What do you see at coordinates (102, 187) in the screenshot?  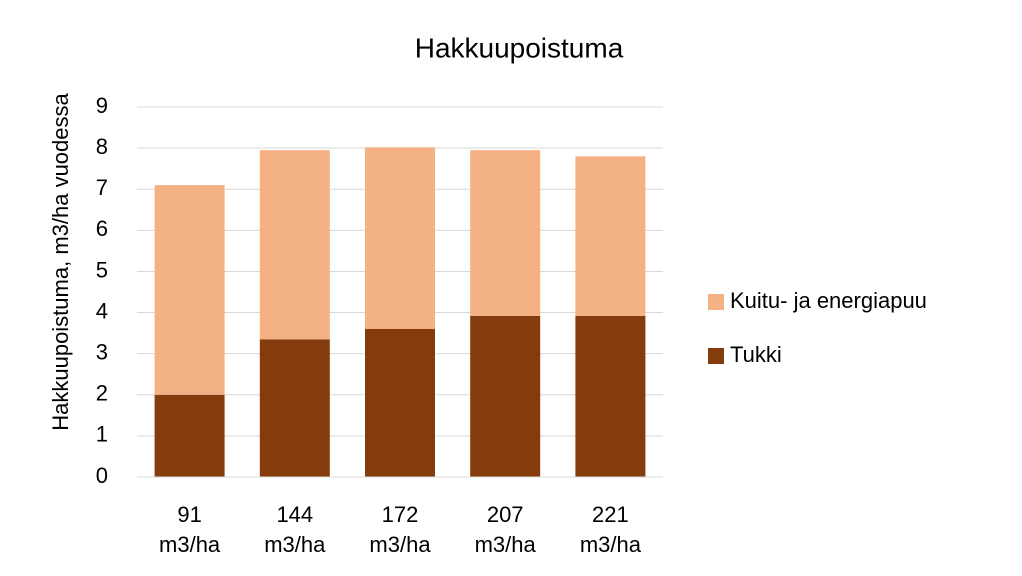 I see `y-tick-label: 7` at bounding box center [102, 187].